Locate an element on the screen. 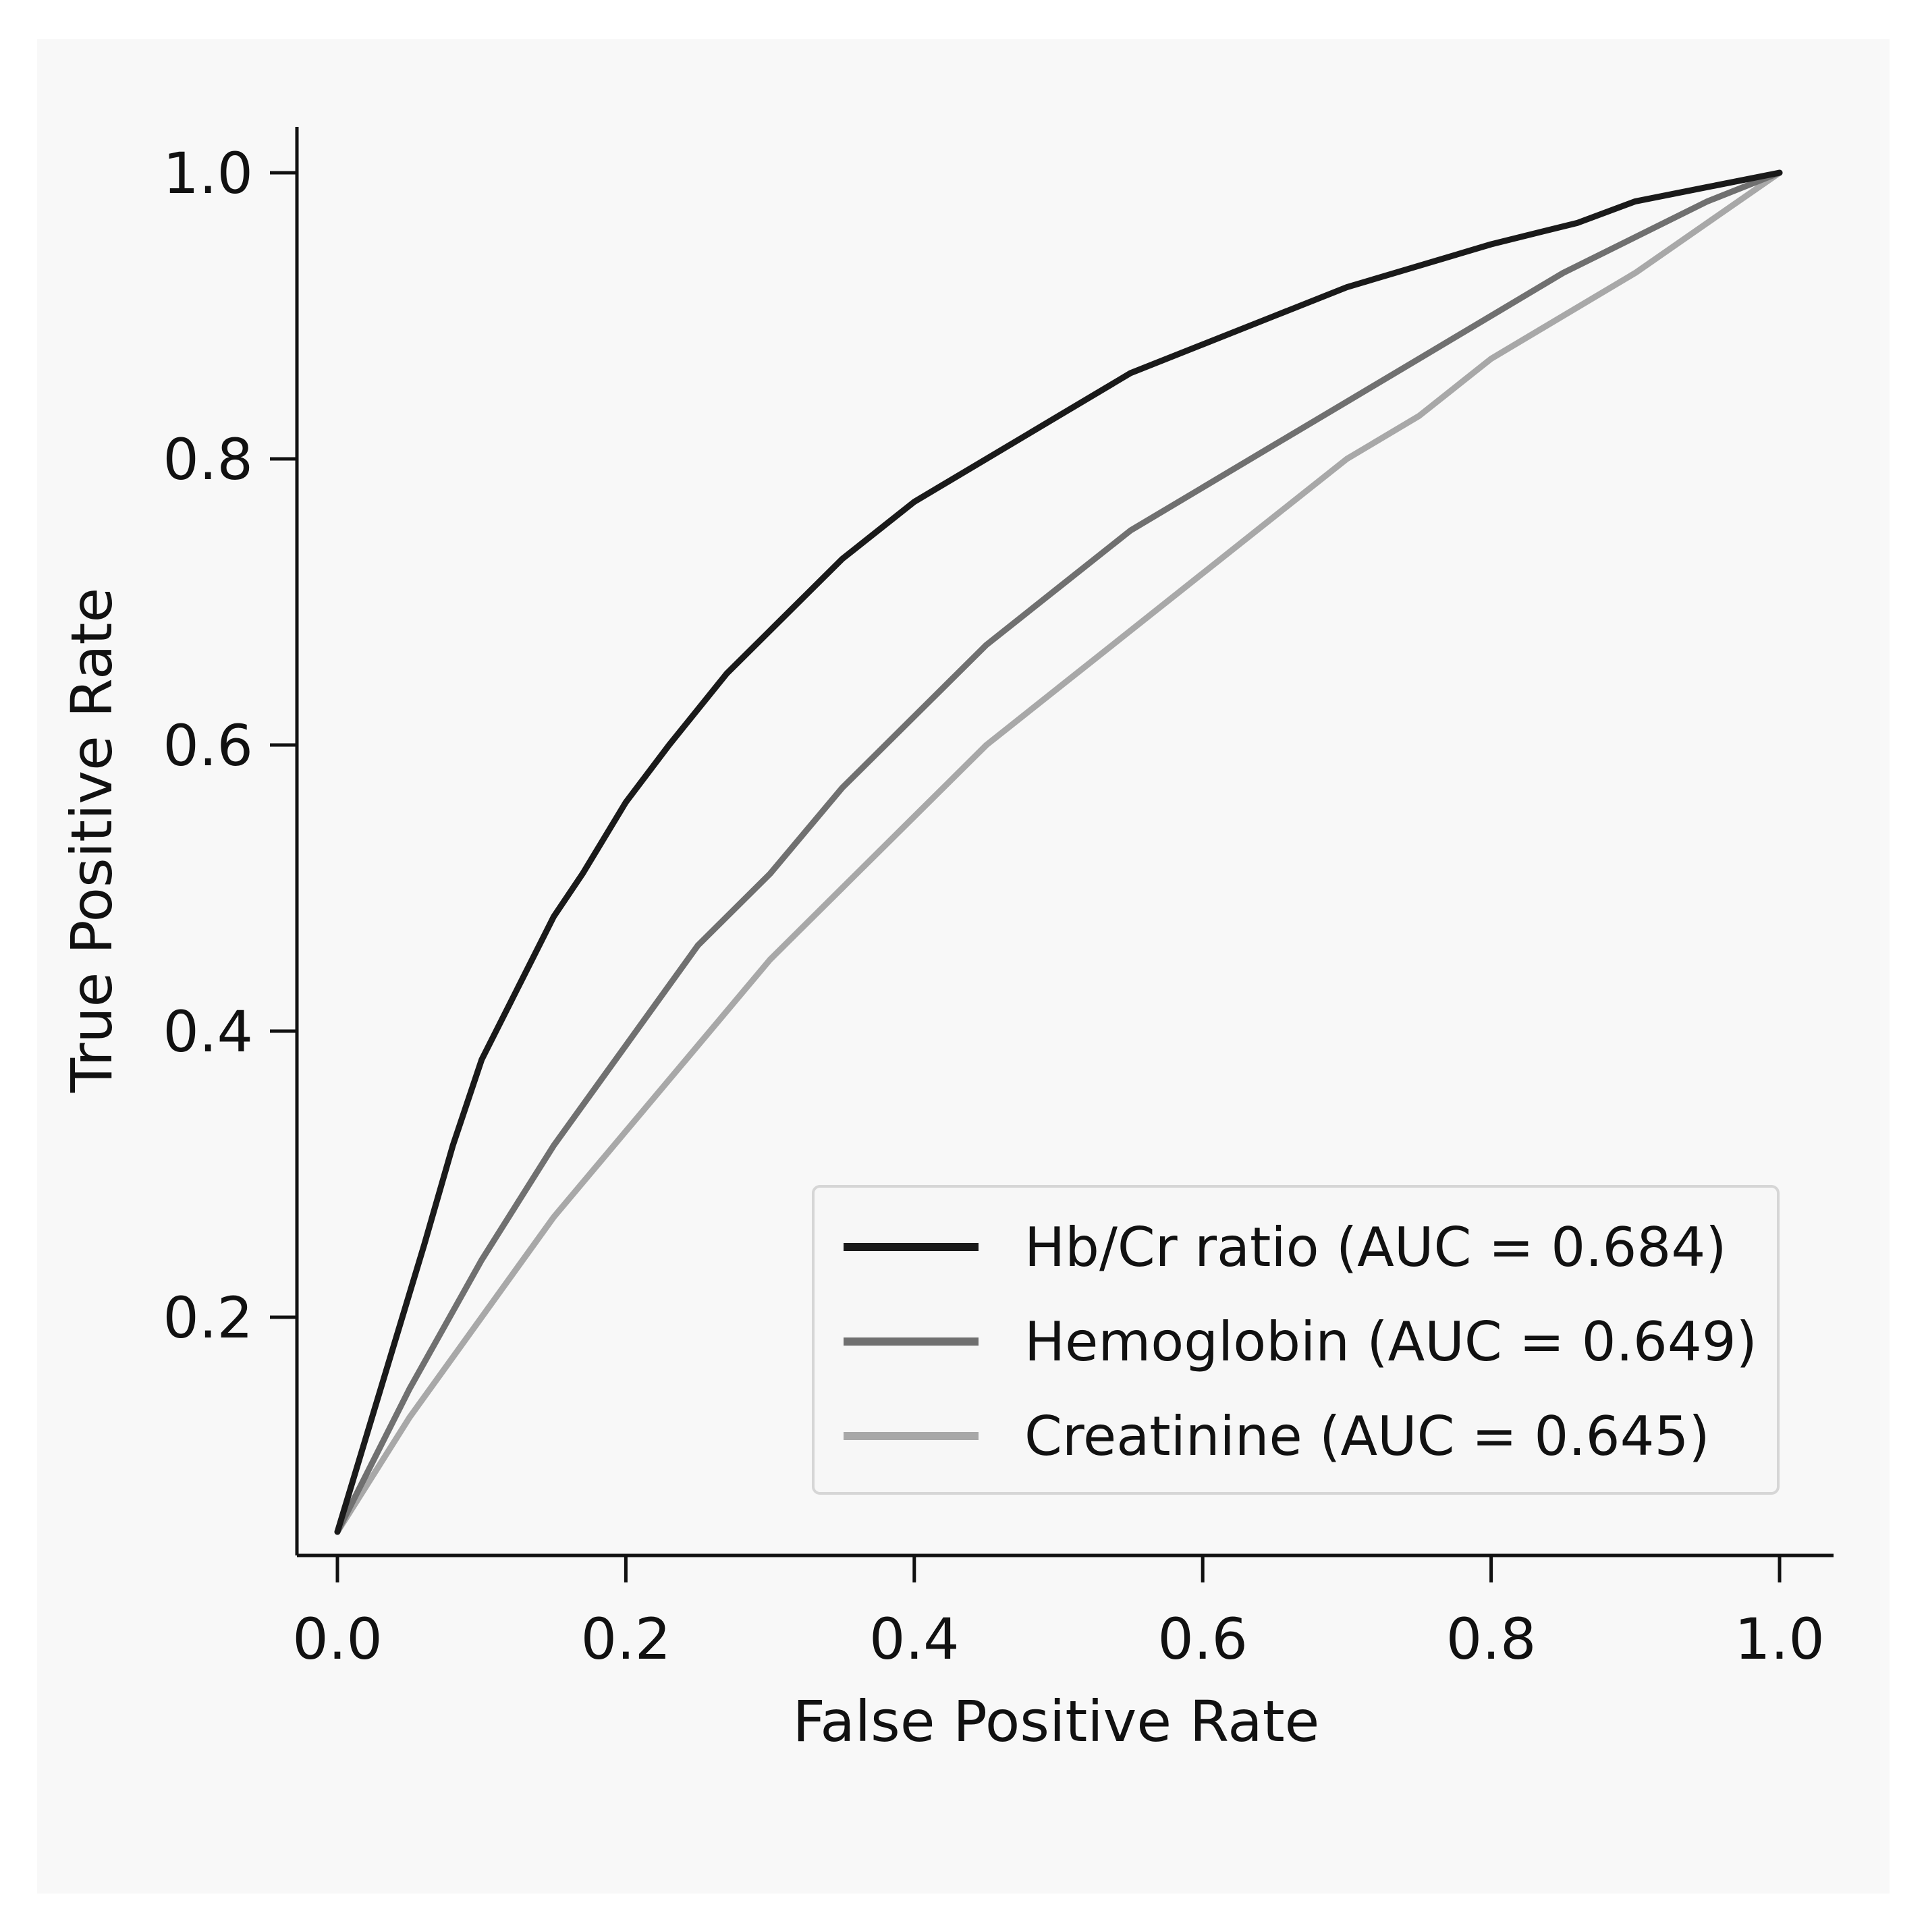 The image size is (1926, 1932). y-tick-label: 0.4 is located at coordinates (208, 1032).